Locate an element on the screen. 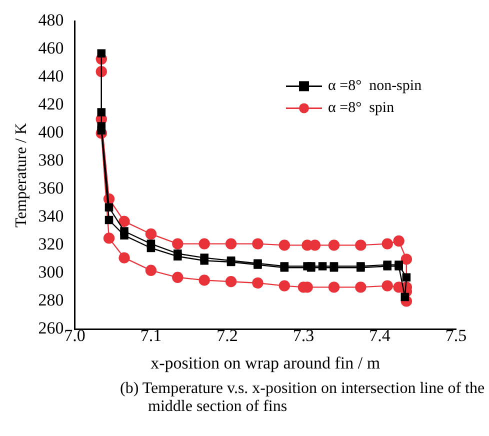 This screenshot has width=489, height=436. x-tick-label: 7.4 is located at coordinates (380, 335).